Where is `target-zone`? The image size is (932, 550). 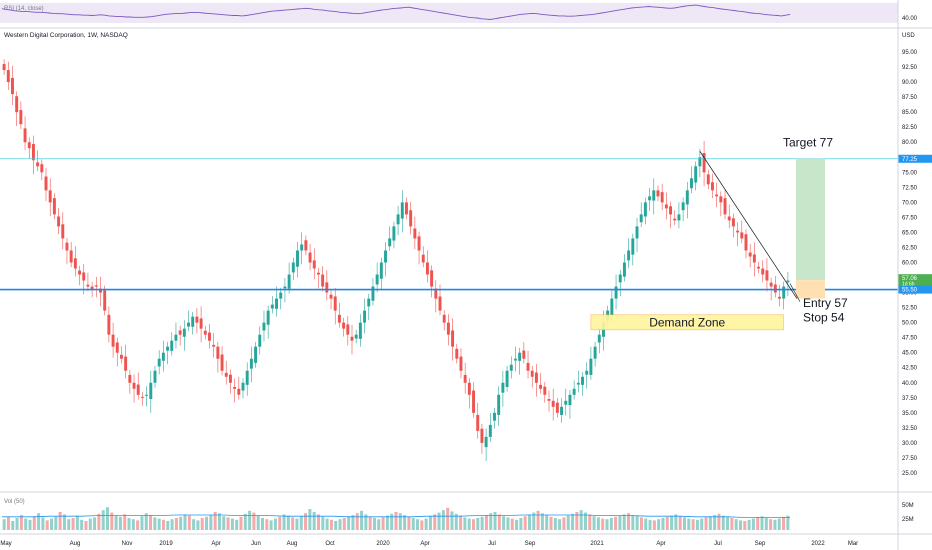
target-zone is located at coordinates (810, 219).